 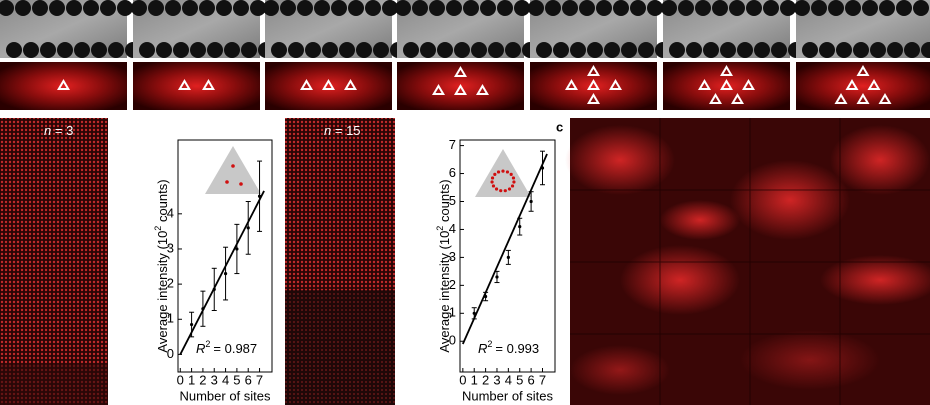 What do you see at coordinates (248, 379) in the screenshot?
I see `x-tick-label: 6` at bounding box center [248, 379].